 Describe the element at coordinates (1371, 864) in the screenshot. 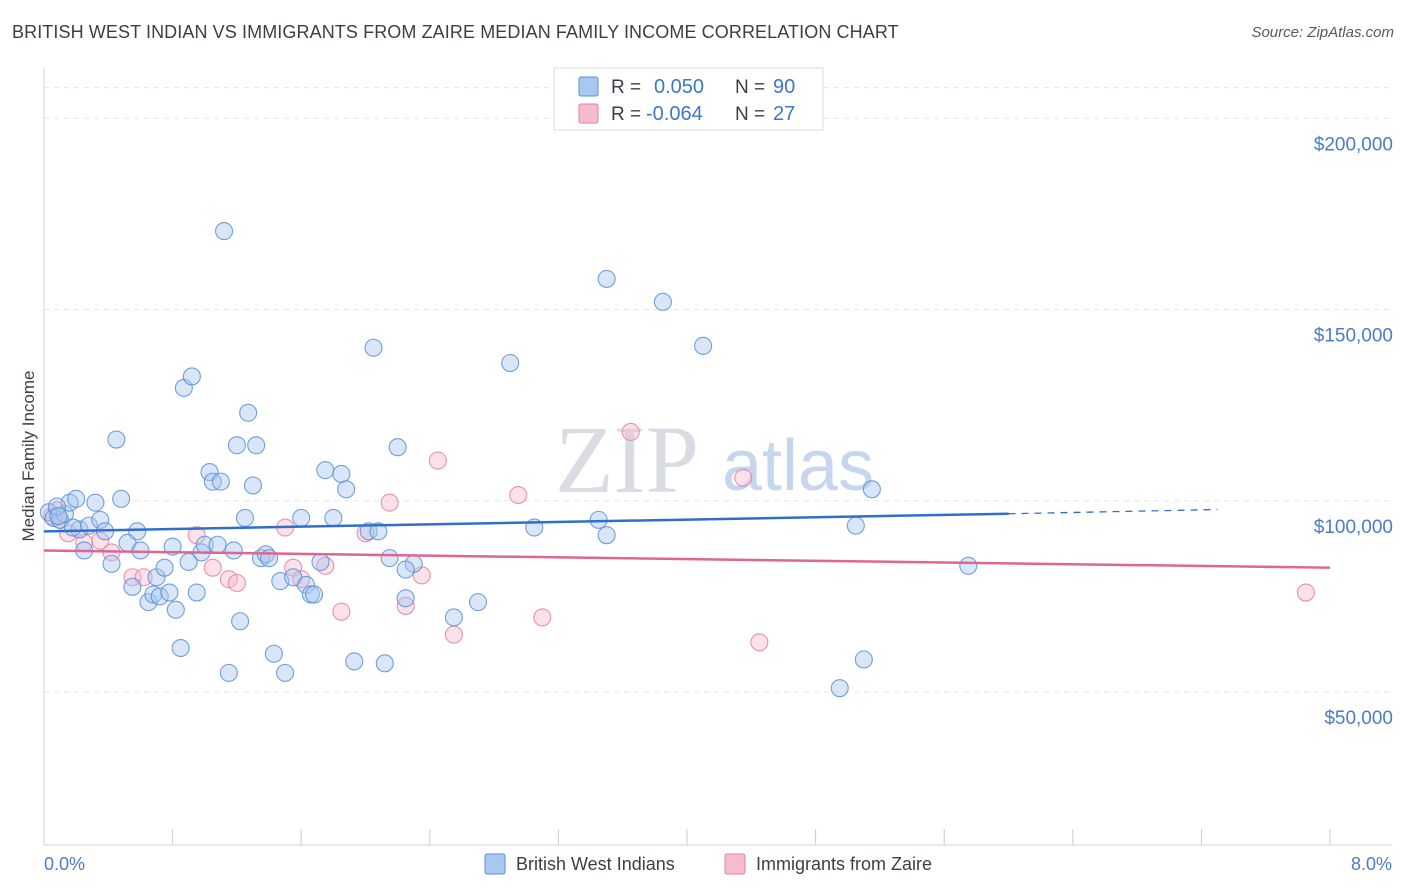

I see `x-max-label: 8.0%` at that location.